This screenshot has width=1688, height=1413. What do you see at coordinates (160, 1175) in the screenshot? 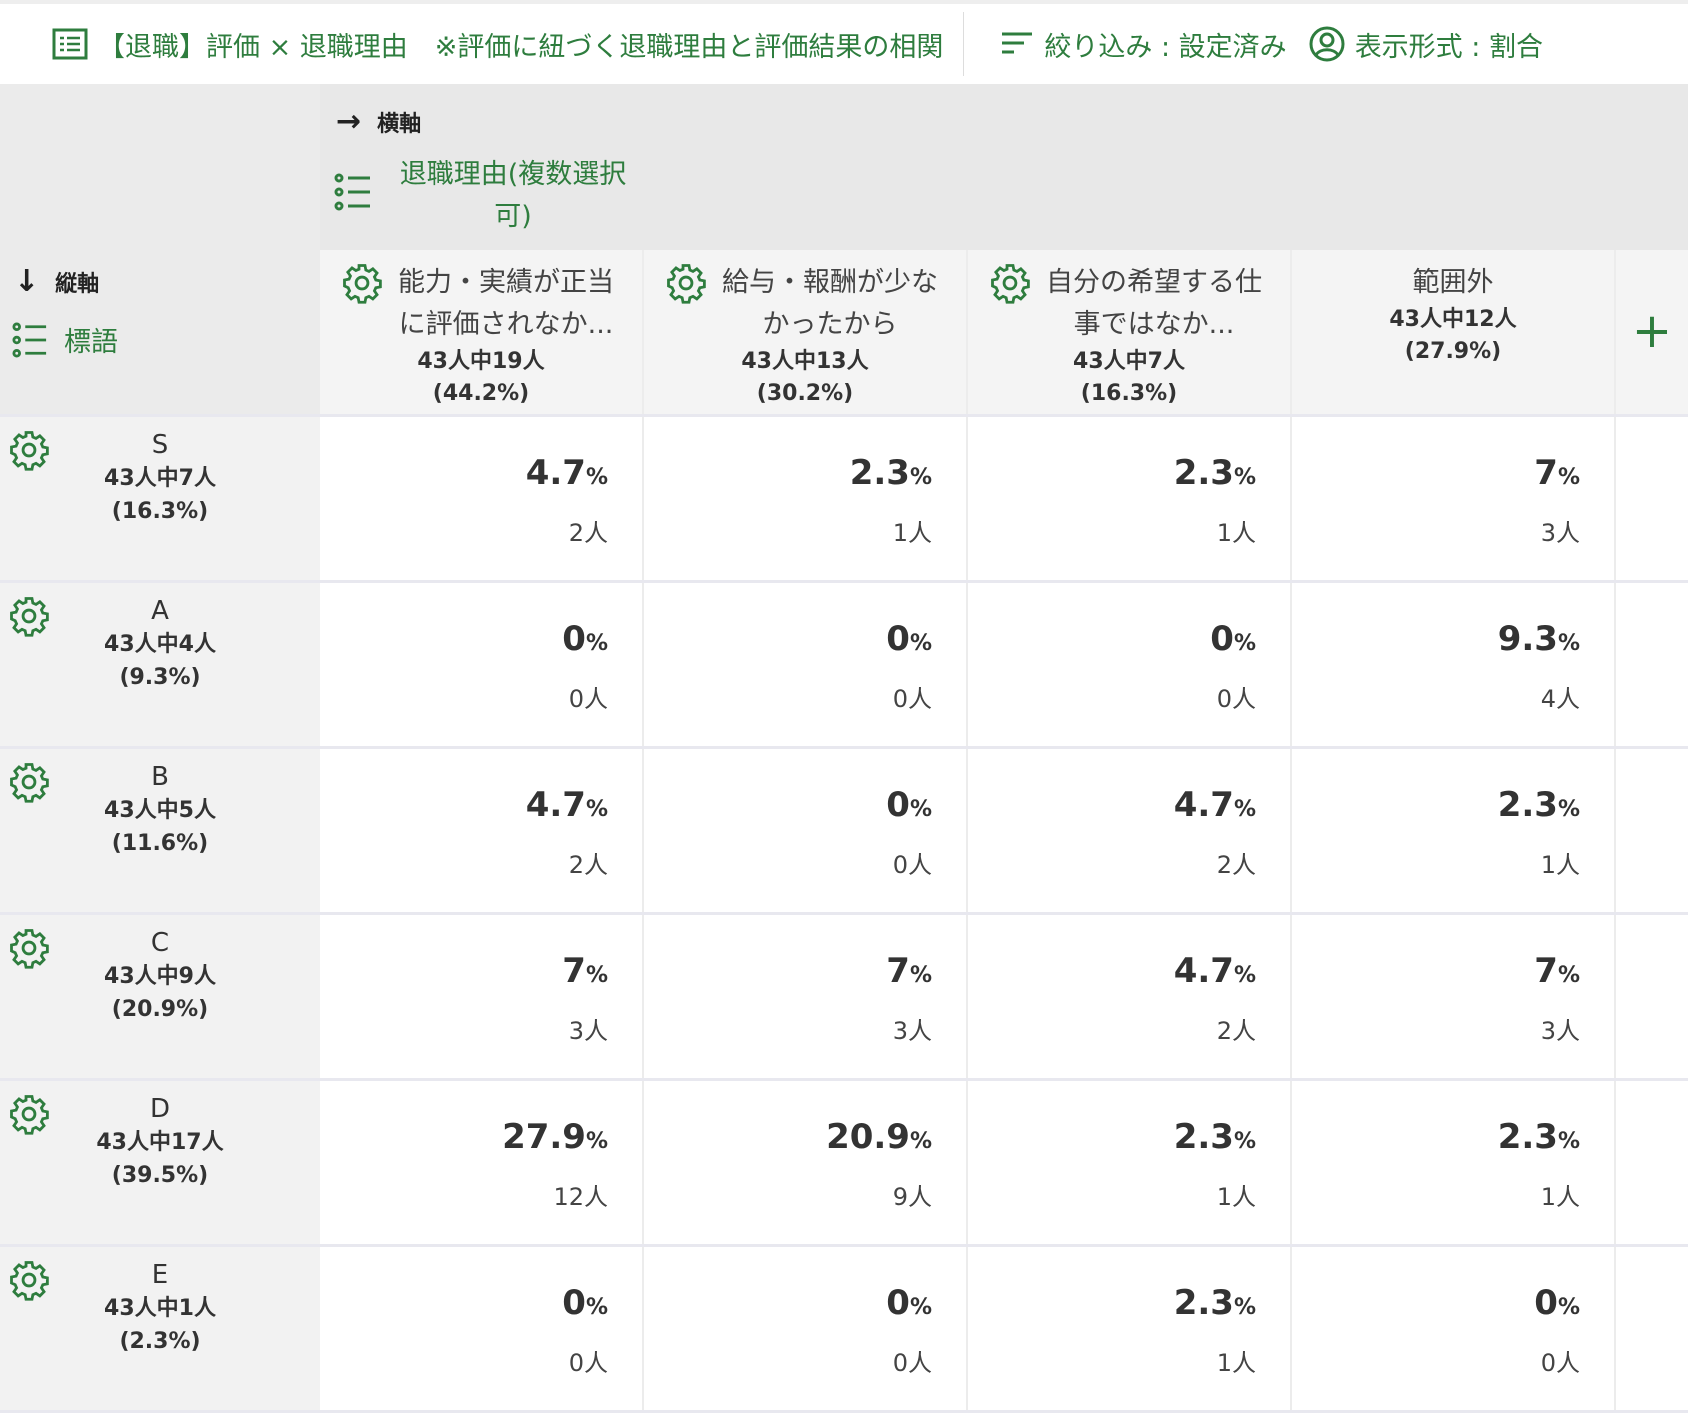
I see `row-percent: (39.5%)` at bounding box center [160, 1175].